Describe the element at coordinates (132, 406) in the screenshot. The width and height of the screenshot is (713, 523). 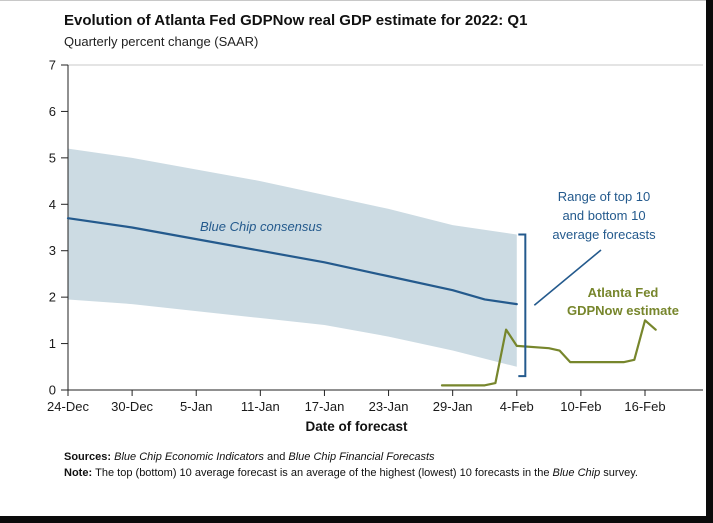
I see `x-tick-label: 30-Dec` at that location.